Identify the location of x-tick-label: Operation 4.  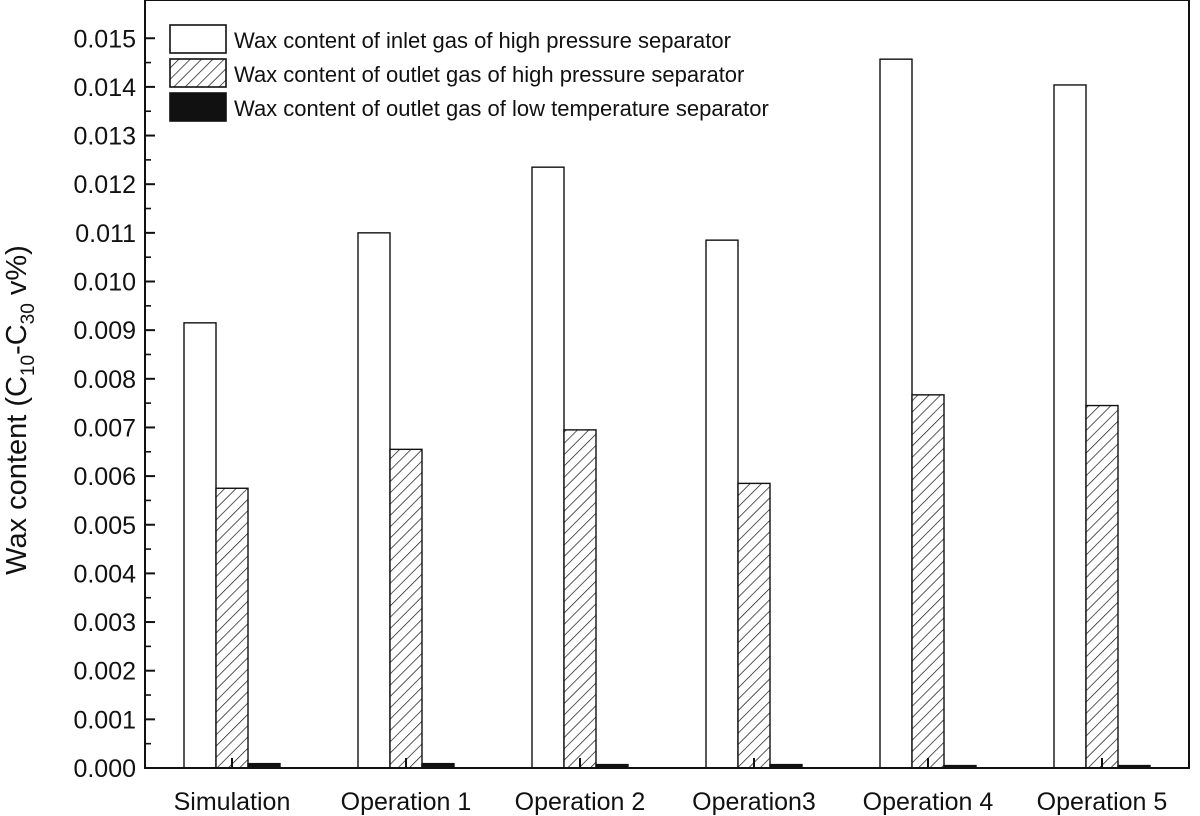
(928, 802).